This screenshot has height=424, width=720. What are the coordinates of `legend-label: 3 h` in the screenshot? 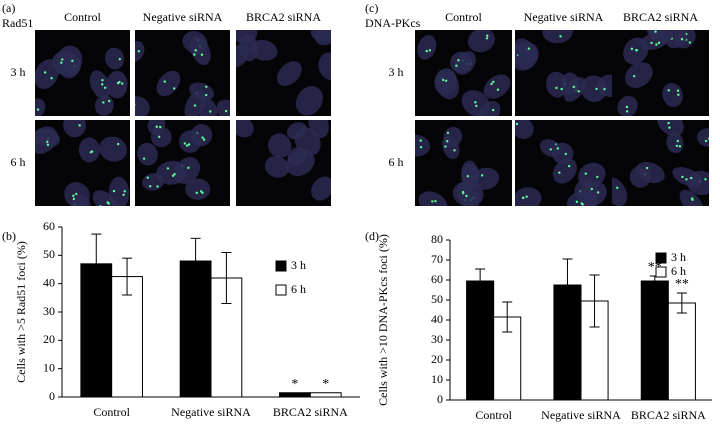 It's located at (298, 265).